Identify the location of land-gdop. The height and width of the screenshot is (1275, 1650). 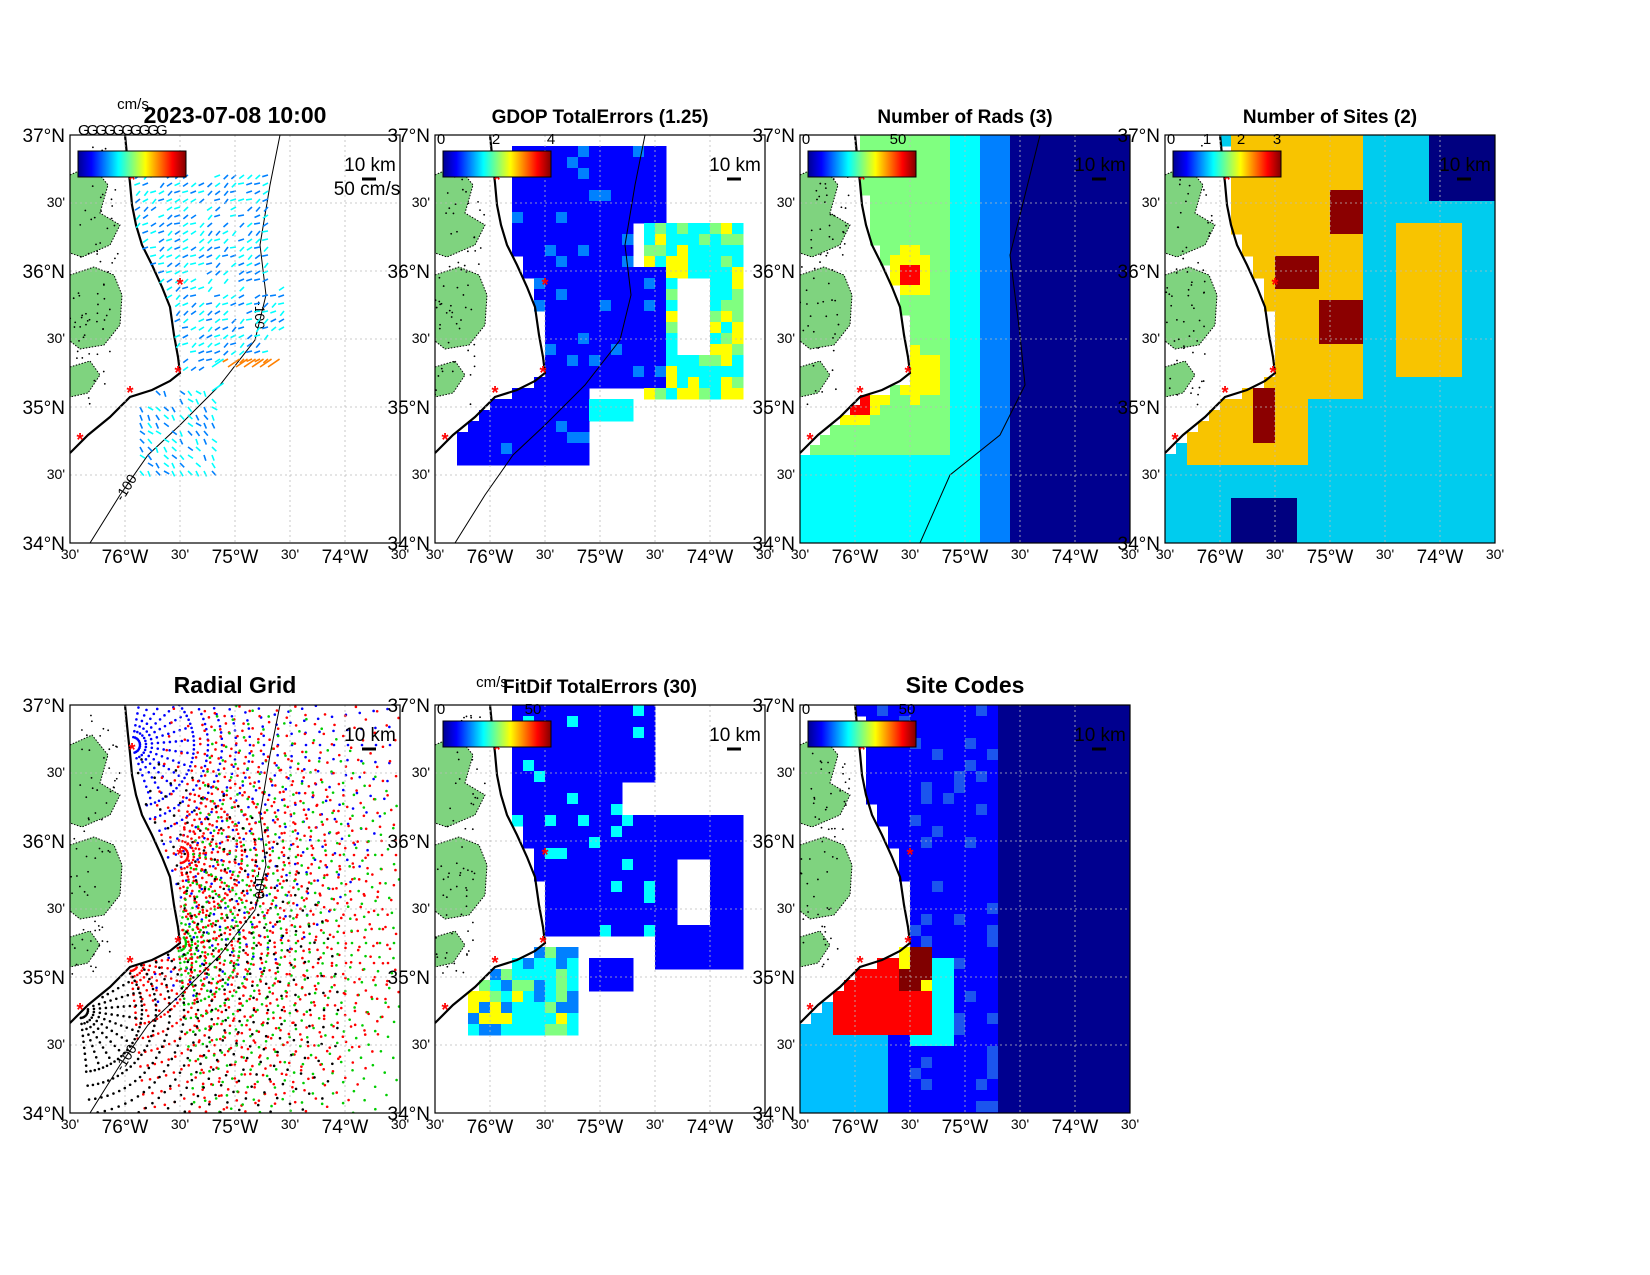
(491, 294).